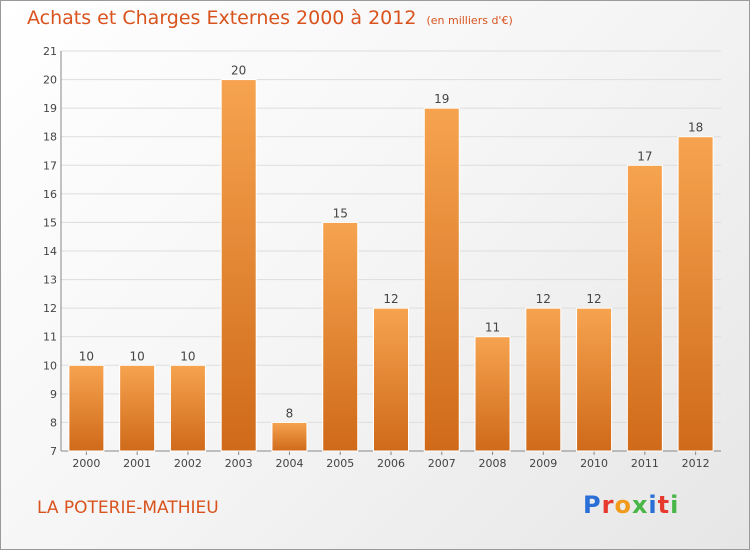  I want to click on data-label: 17, so click(644, 156).